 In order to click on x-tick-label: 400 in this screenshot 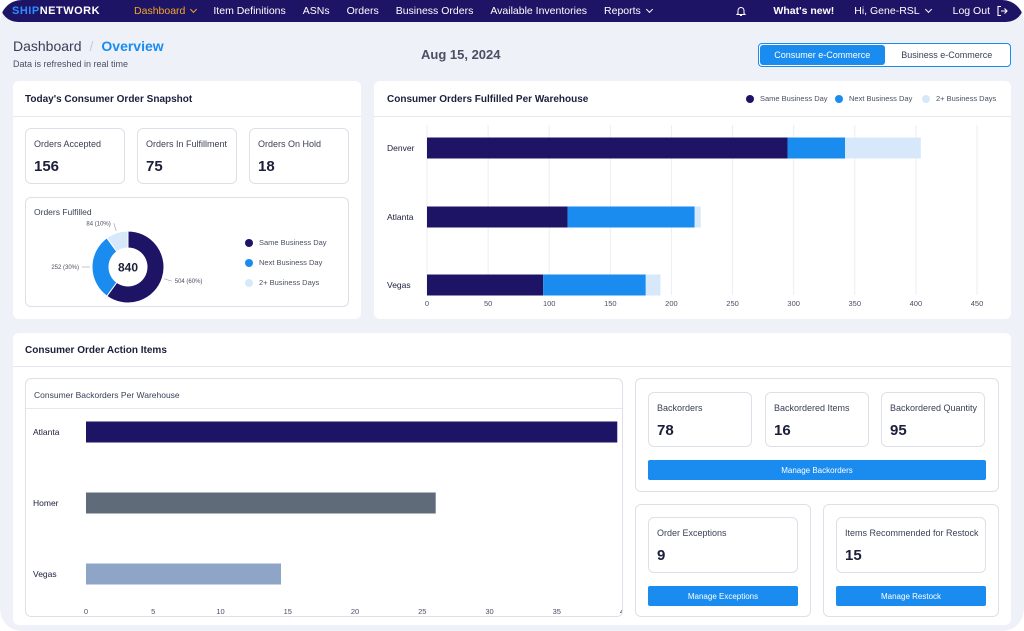, I will do `click(916, 303)`.